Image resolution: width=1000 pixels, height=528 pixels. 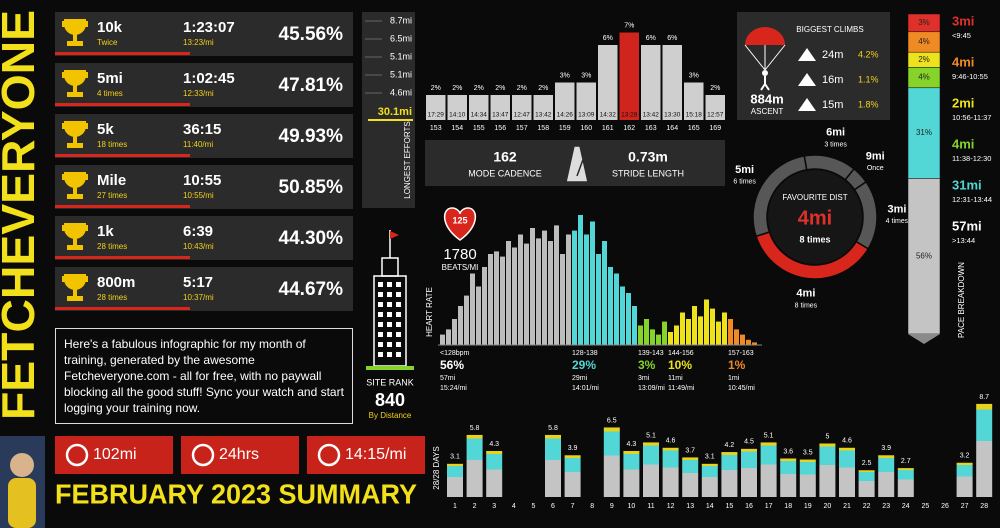 What do you see at coordinates (832, 80) in the screenshot?
I see `climb-height: 16m` at bounding box center [832, 80].